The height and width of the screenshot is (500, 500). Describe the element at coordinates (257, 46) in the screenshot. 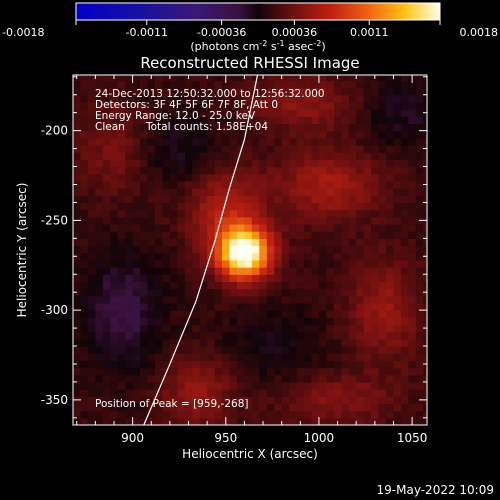

I see `colorbar-units-label: (photons cm-2 s-1 asec-2)` at that location.